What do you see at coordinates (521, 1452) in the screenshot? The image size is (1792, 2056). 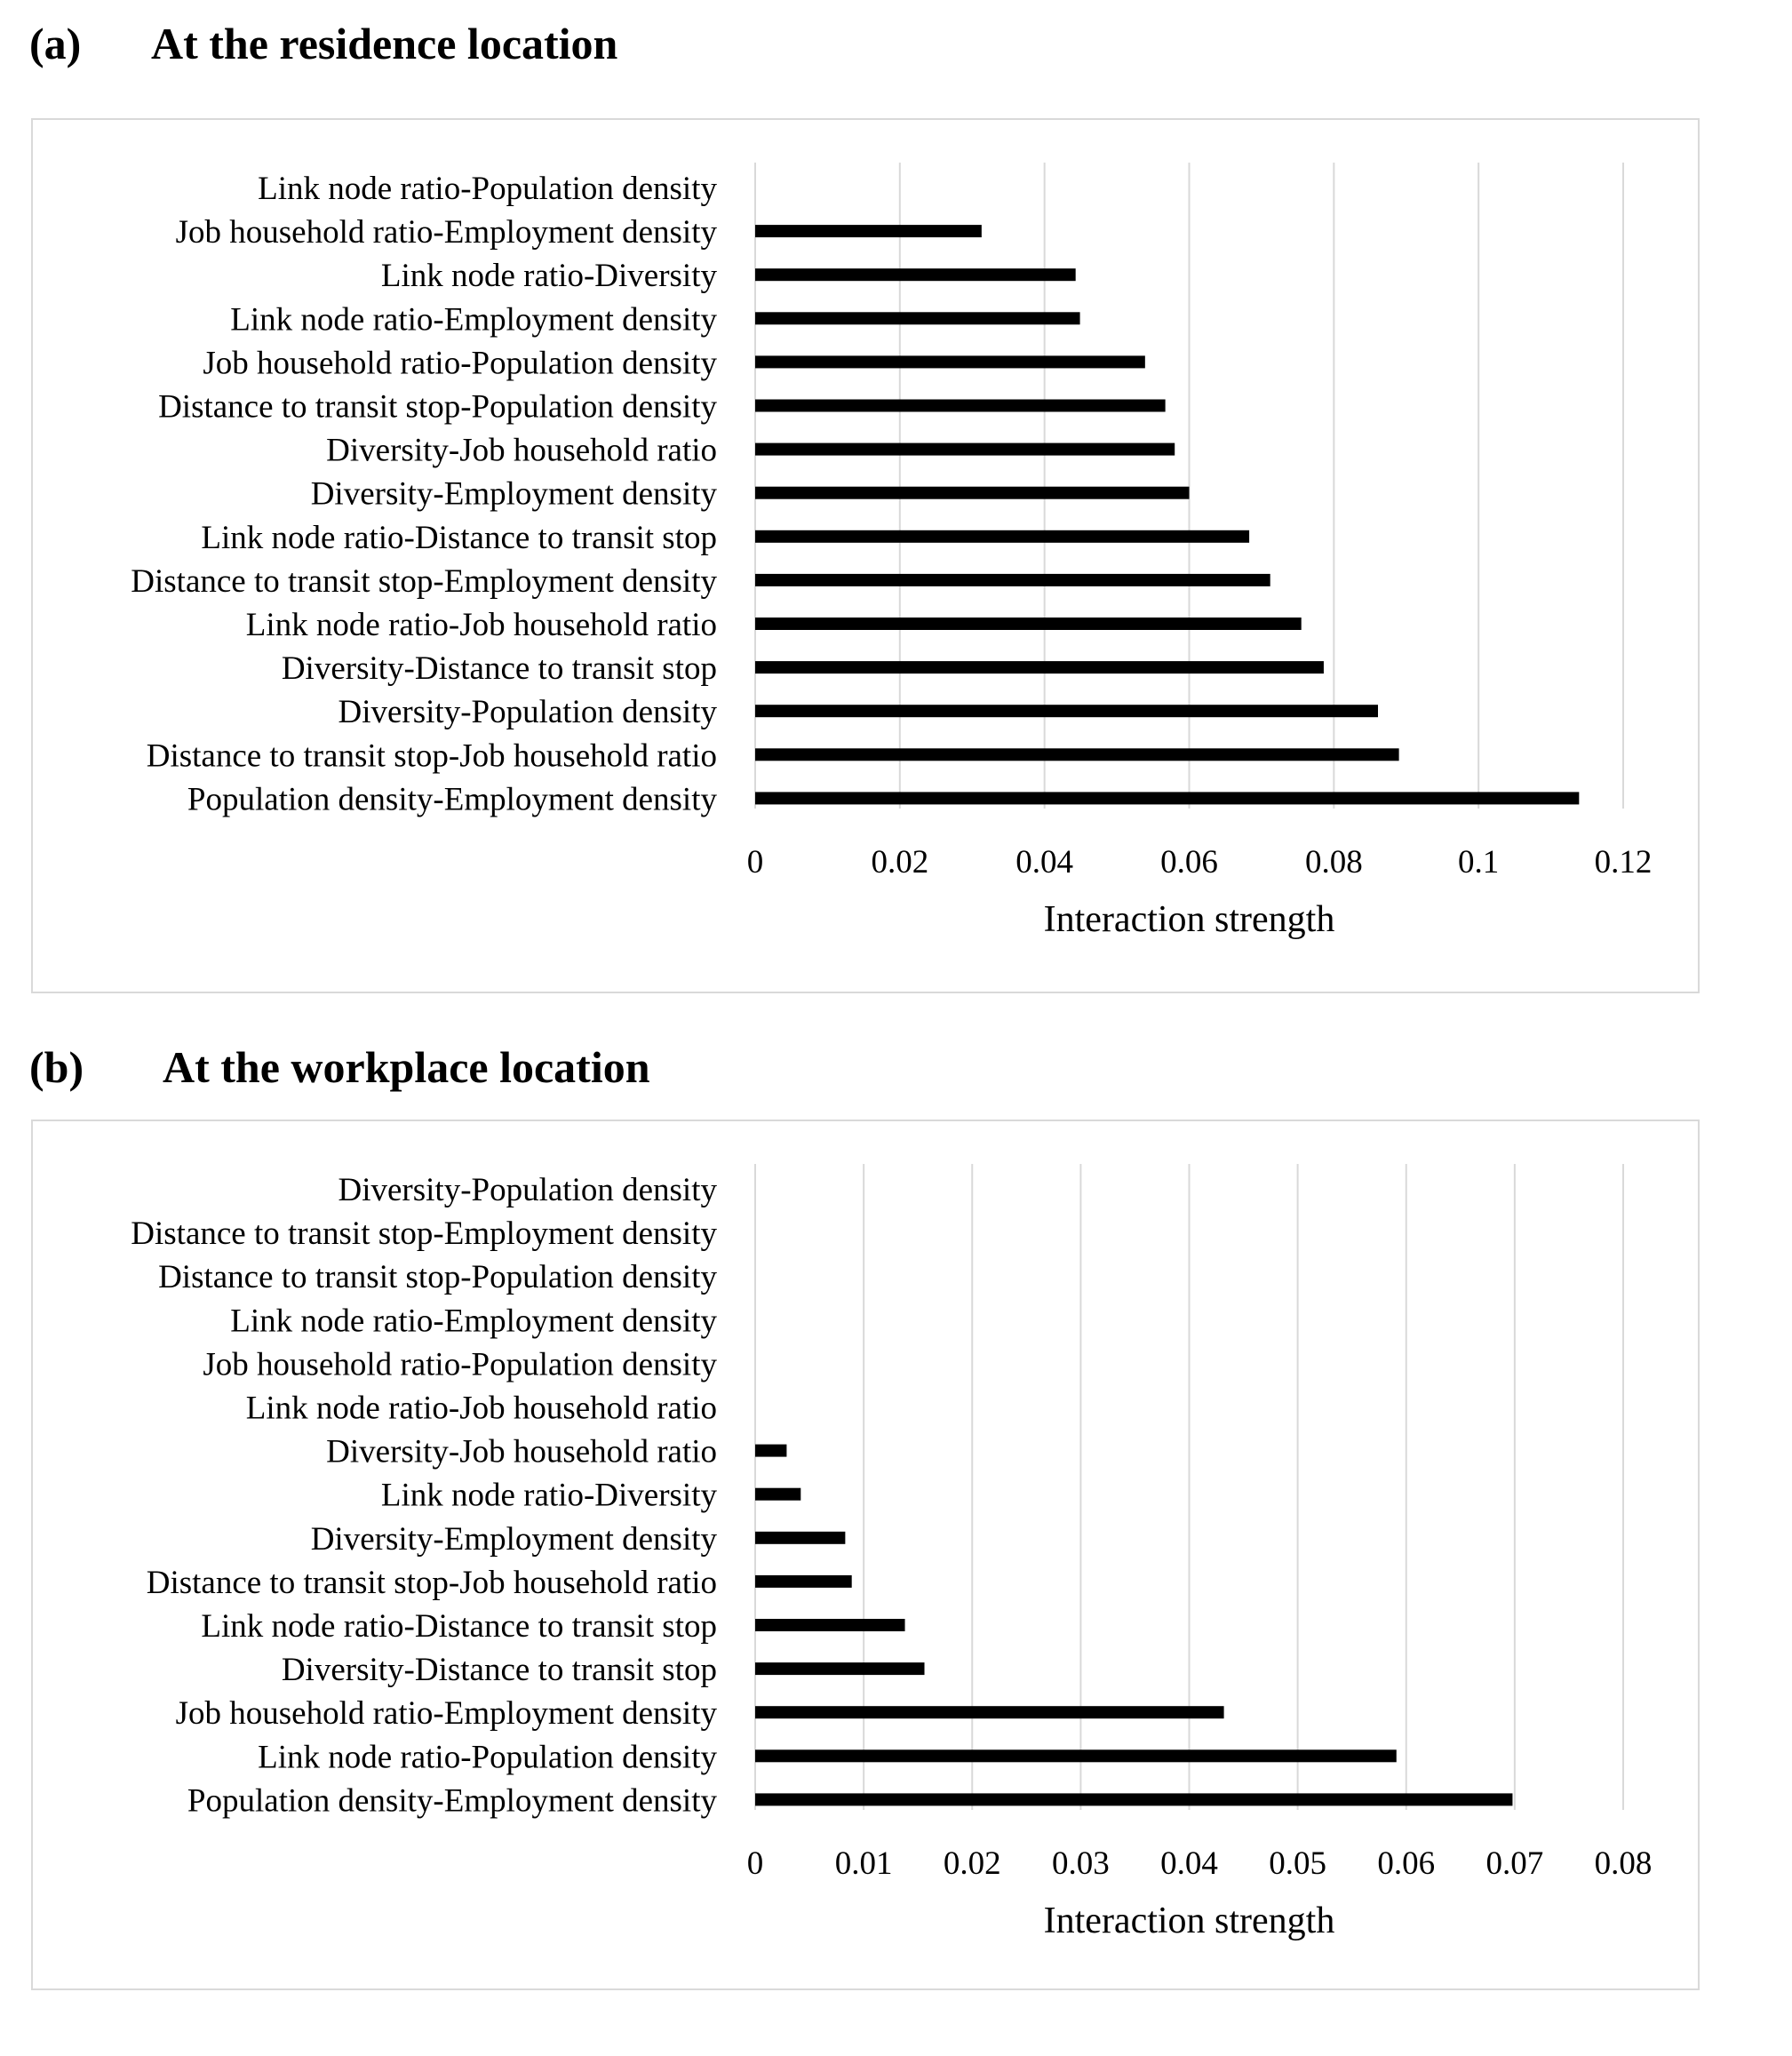 I see `chart-b-category-label: Diversity-Job household ratio` at bounding box center [521, 1452].